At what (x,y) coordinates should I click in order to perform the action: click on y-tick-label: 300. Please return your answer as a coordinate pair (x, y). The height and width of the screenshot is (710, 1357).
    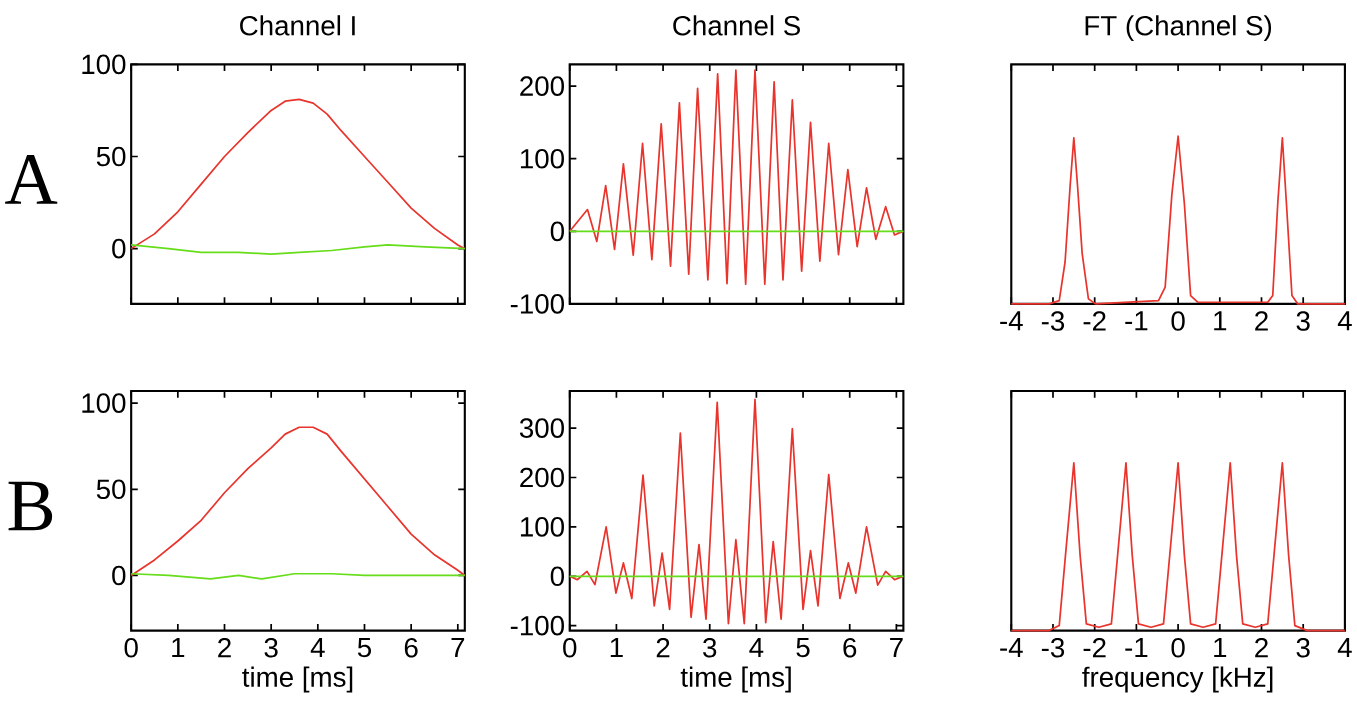
    Looking at the image, I should click on (541, 428).